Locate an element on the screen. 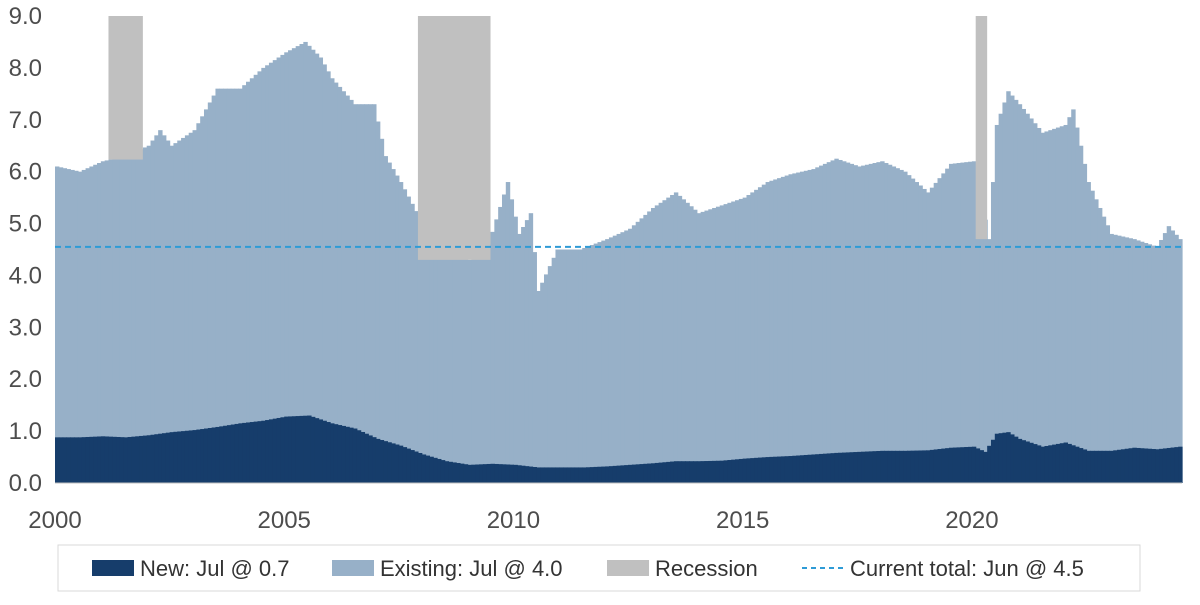  legend-box is located at coordinates (599, 568).